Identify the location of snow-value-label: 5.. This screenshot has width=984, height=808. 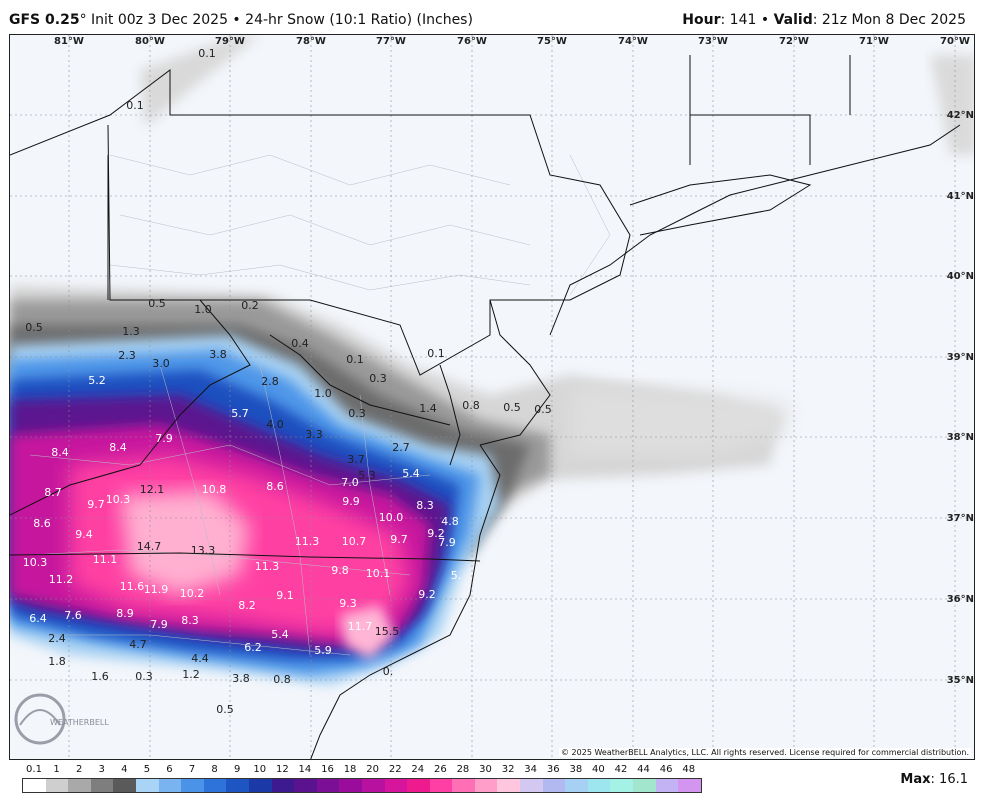
(456, 575).